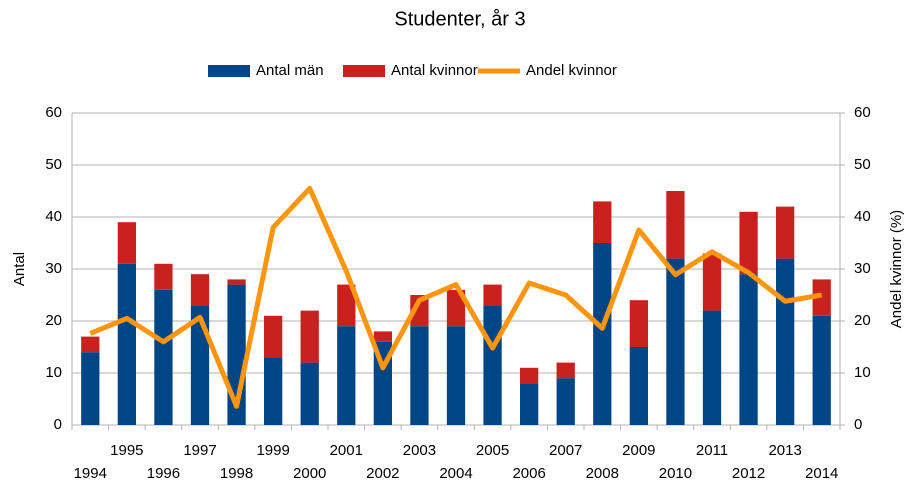 The image size is (911, 480). Describe the element at coordinates (712, 450) in the screenshot. I see `x-tick-label: 2011` at that location.